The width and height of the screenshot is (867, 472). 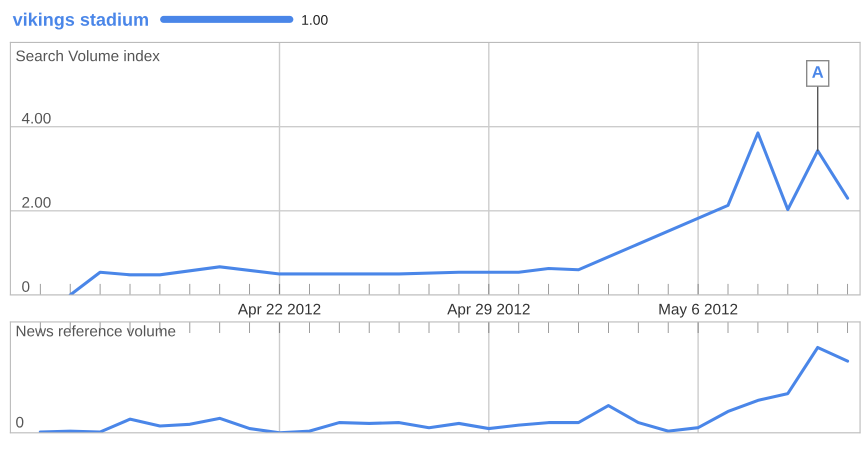 I want to click on x-tick-label: May 6 2012, so click(x=698, y=311).